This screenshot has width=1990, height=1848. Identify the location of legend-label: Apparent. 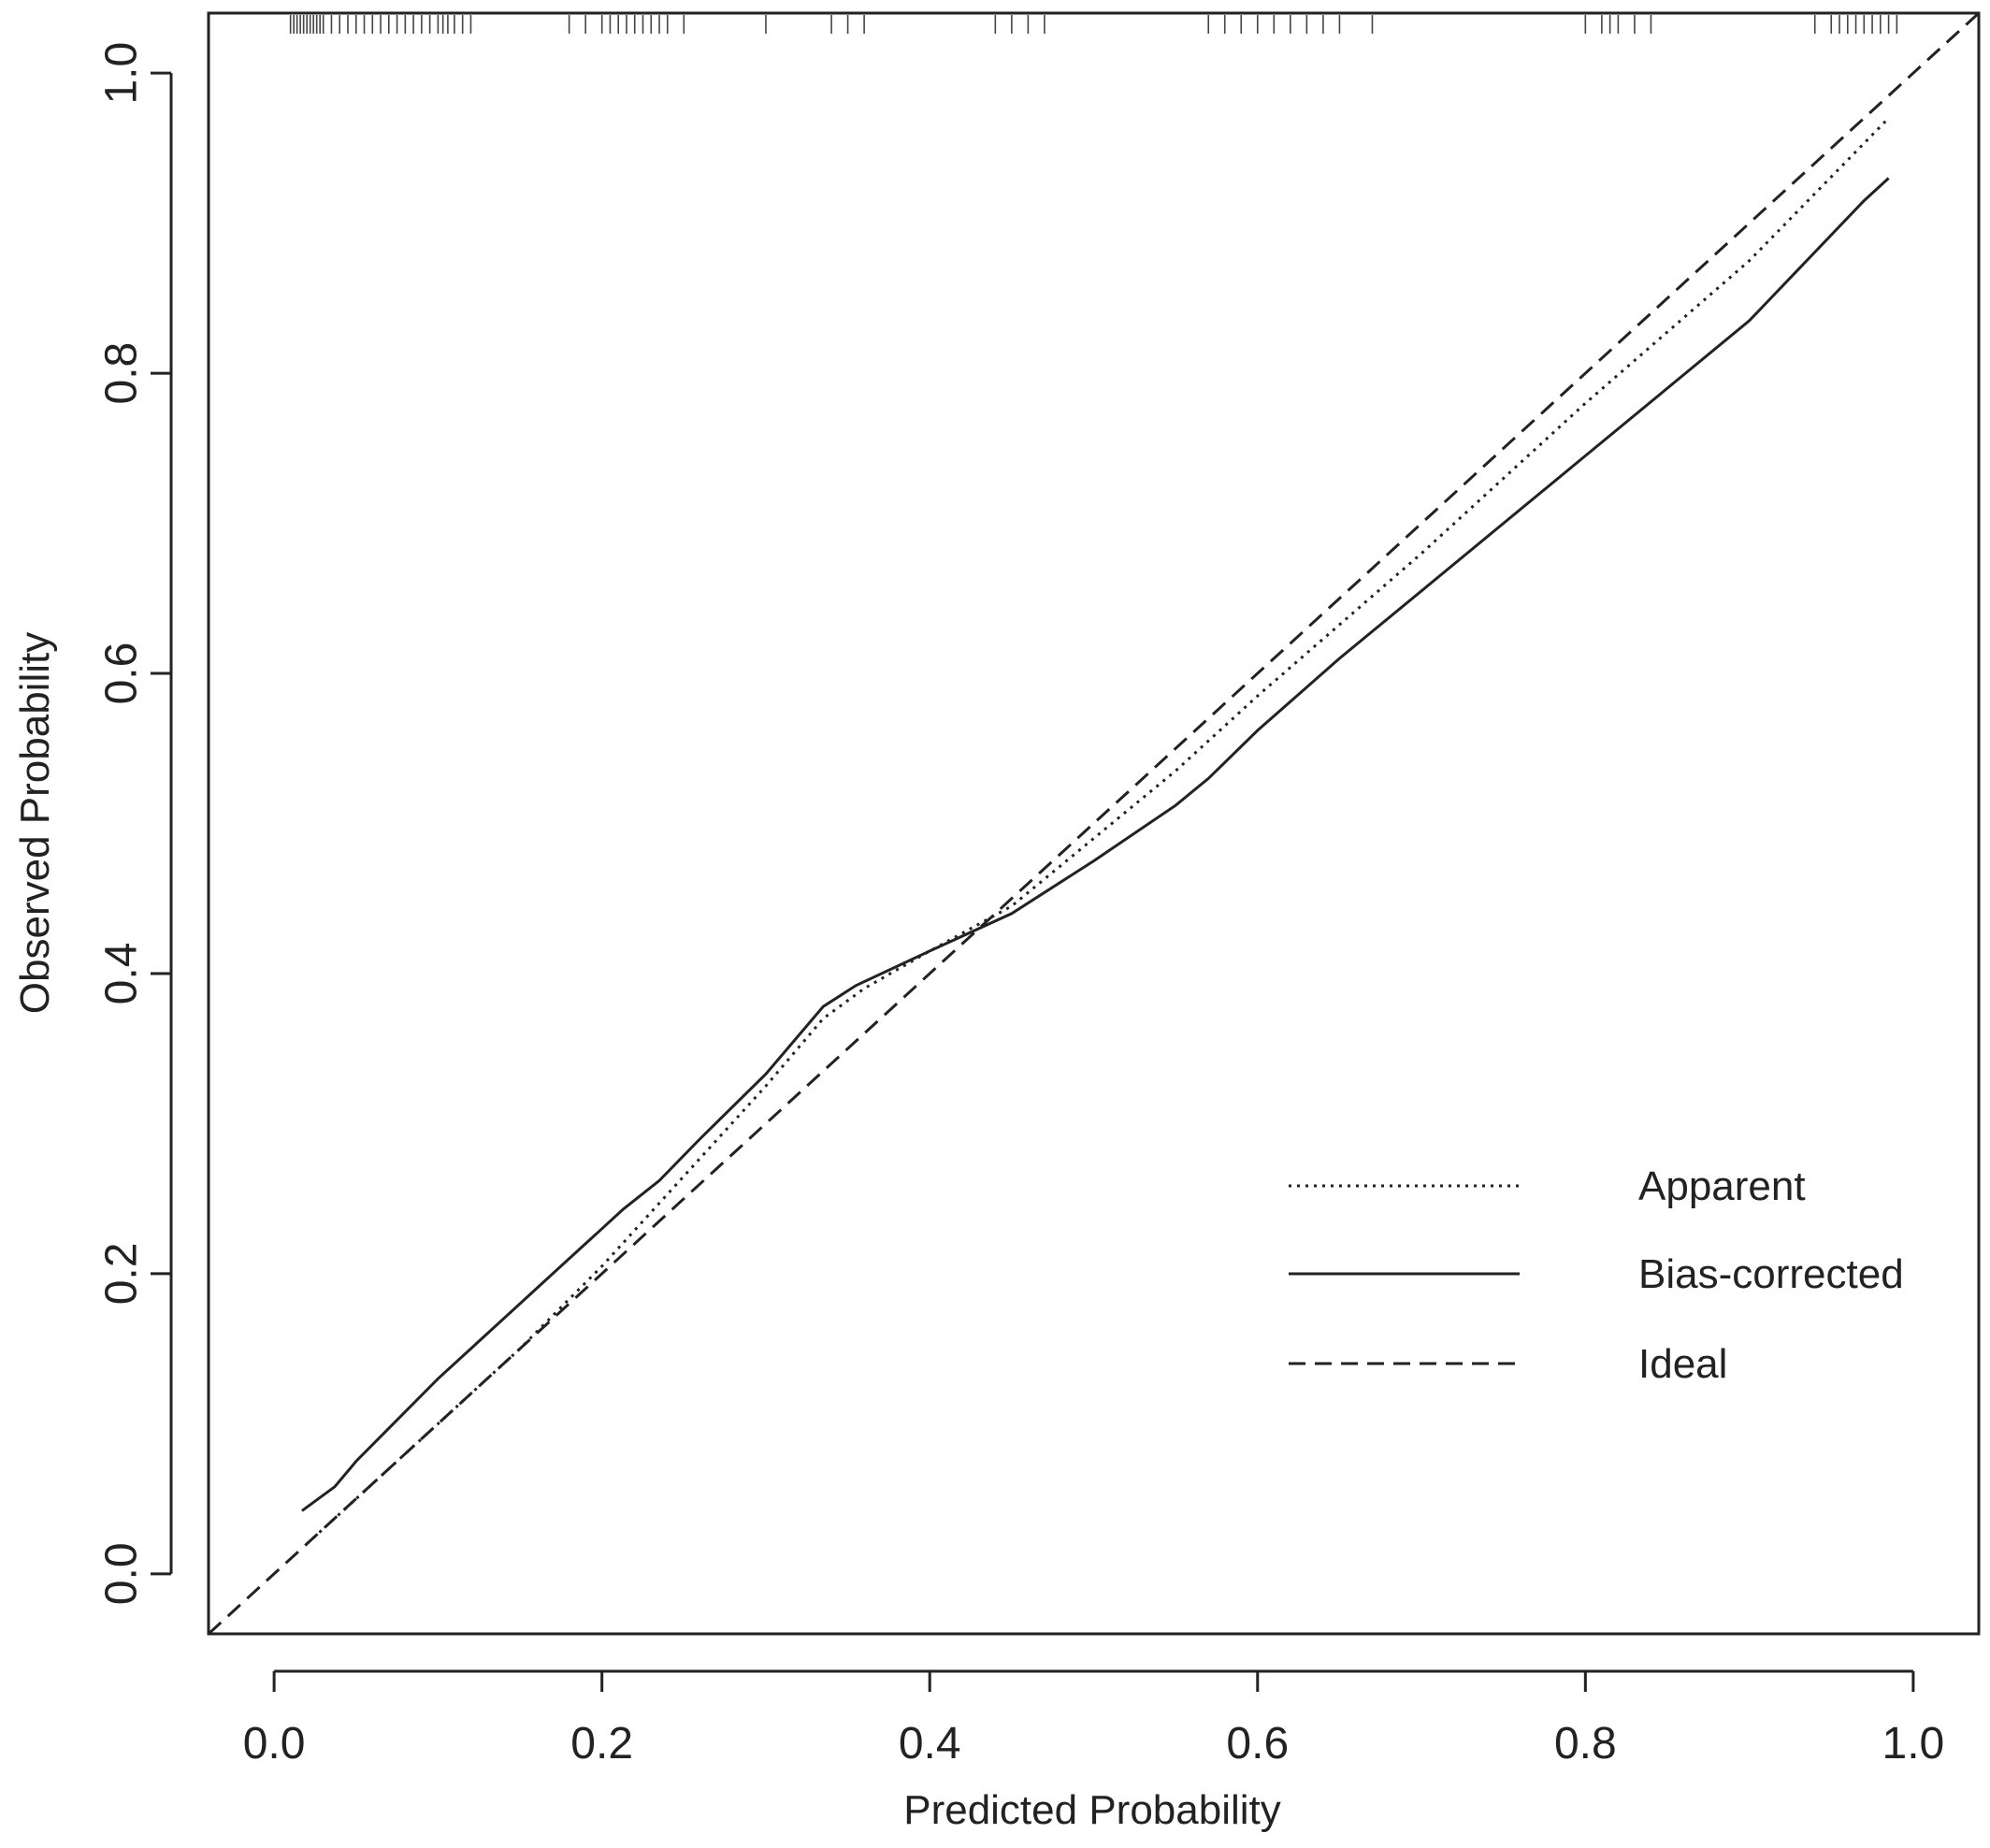
(1722, 1186).